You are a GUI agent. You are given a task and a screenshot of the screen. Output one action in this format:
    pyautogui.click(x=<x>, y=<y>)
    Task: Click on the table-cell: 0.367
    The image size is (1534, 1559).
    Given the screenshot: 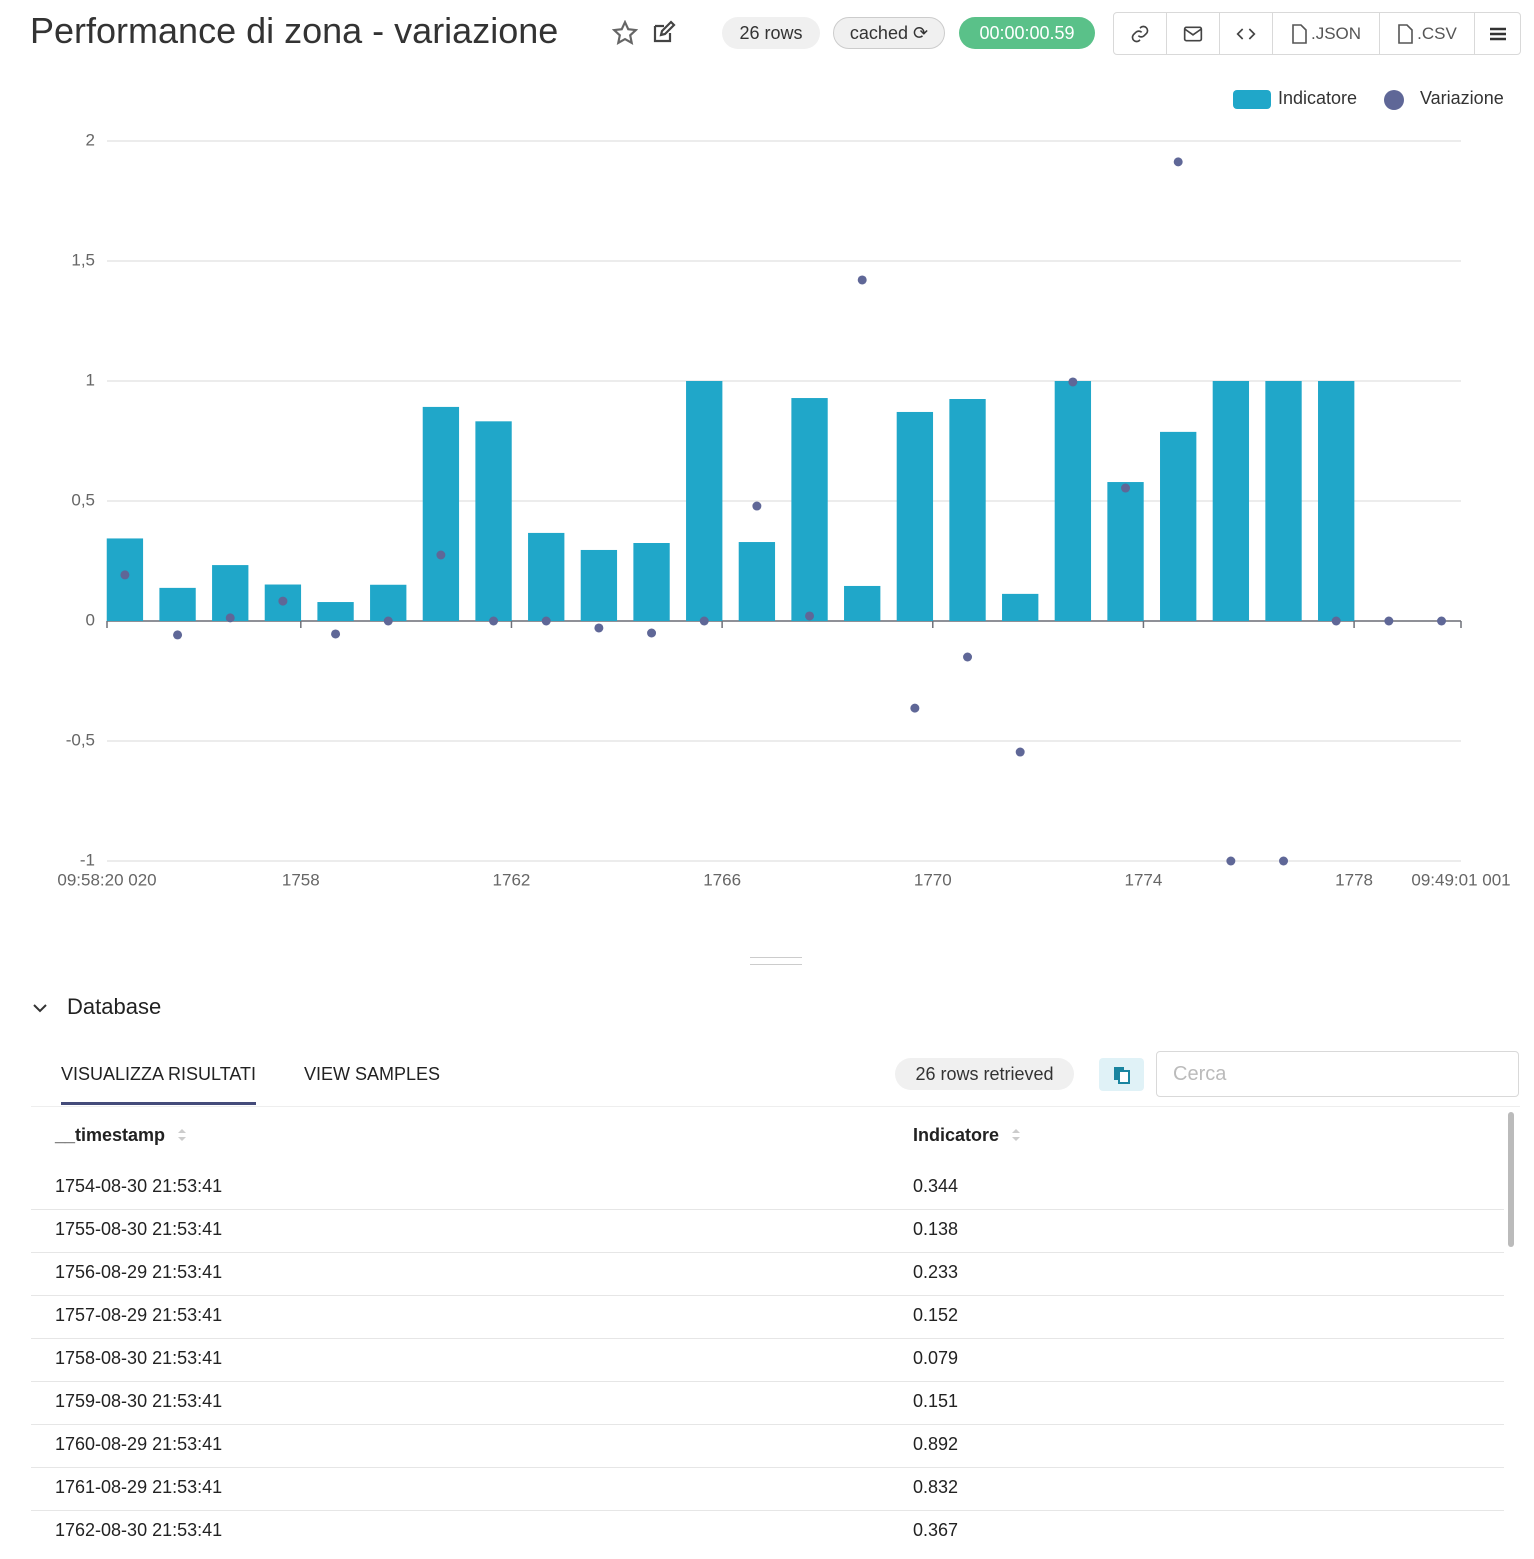 What is the action you would take?
    pyautogui.click(x=936, y=1530)
    